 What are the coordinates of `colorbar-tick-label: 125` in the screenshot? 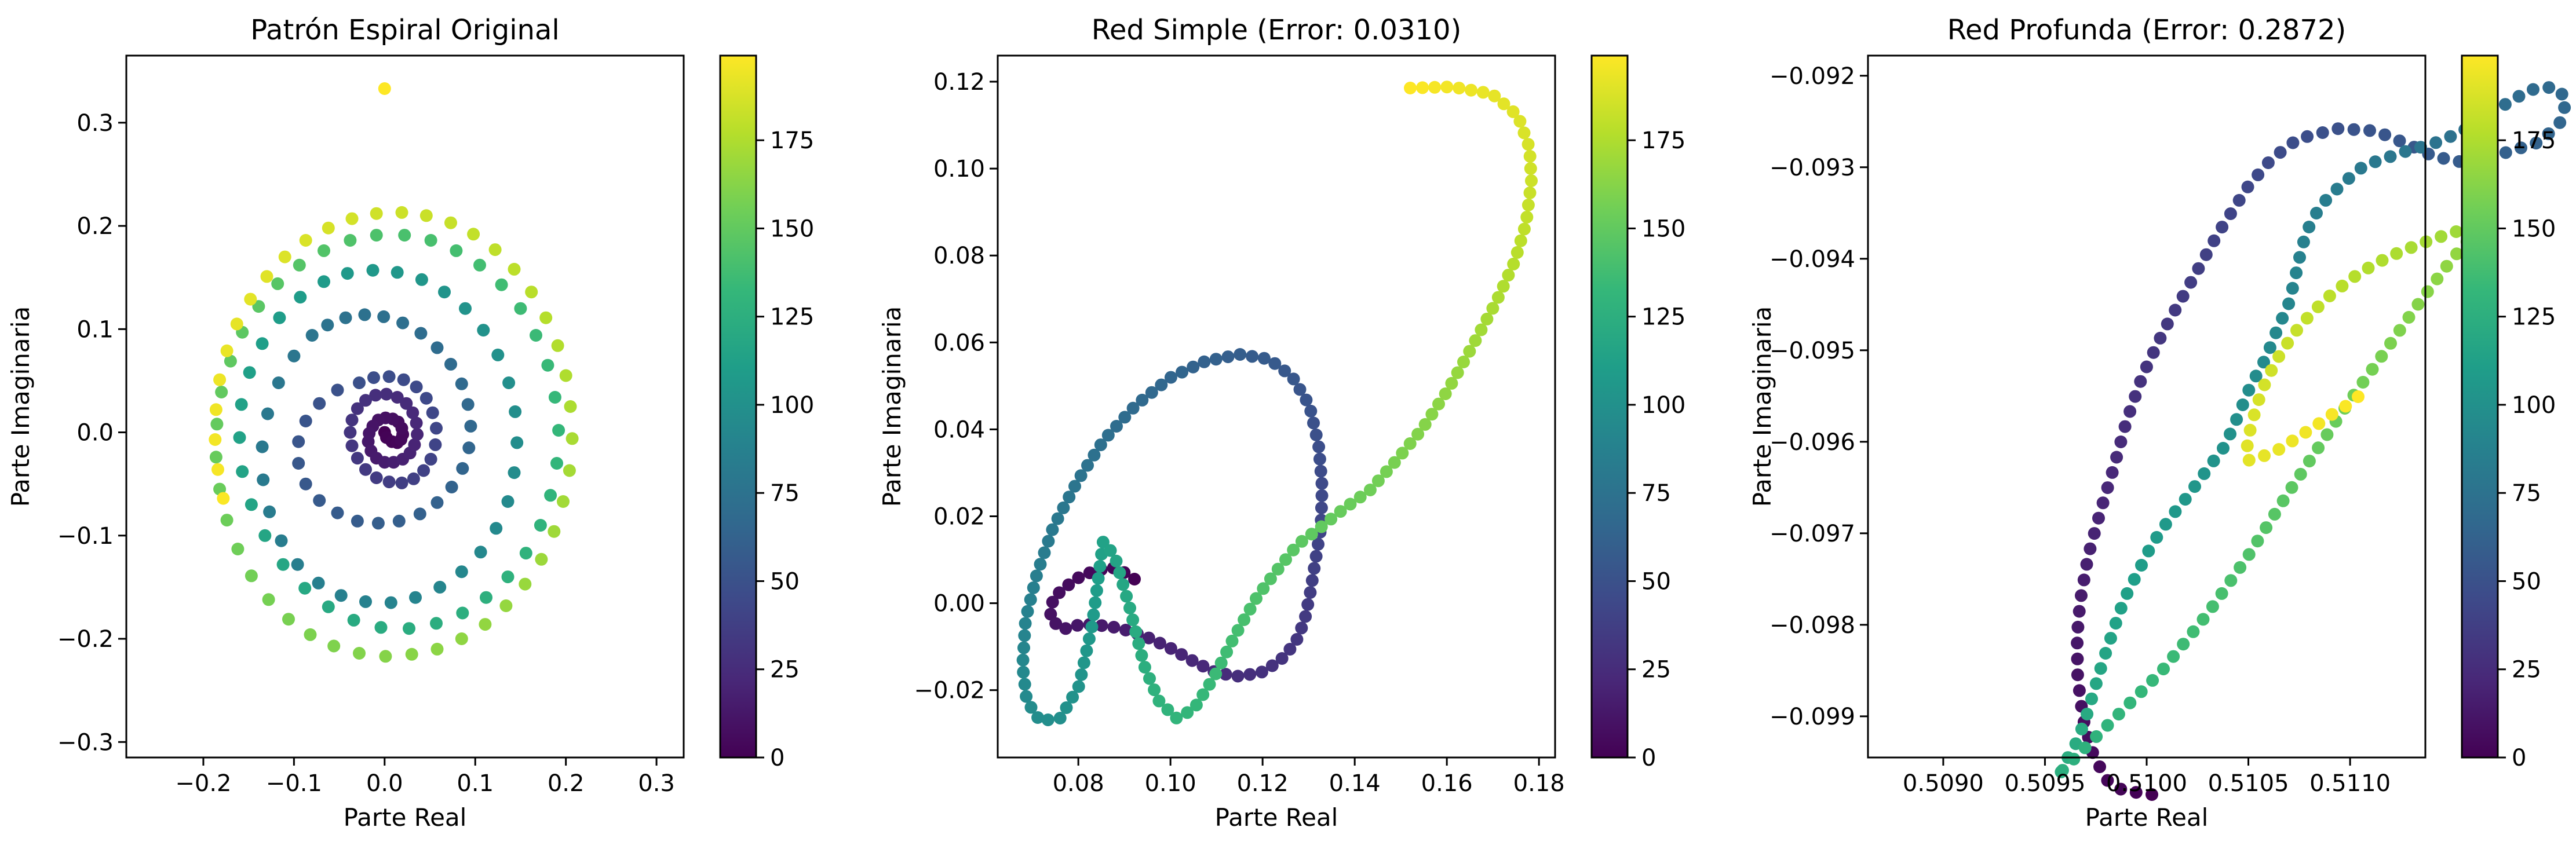 It's located at (1663, 318).